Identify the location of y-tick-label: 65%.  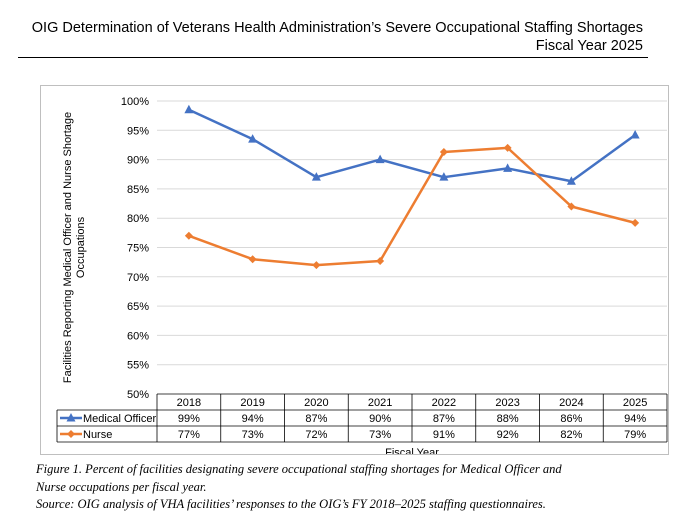
(138, 307).